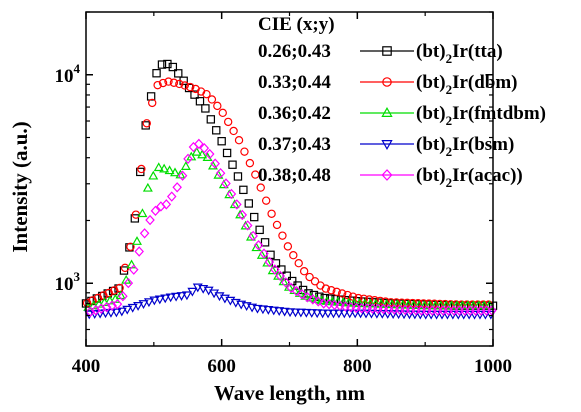  Describe the element at coordinates (64, 76) in the screenshot. I see `y-tick-base: 10` at that location.